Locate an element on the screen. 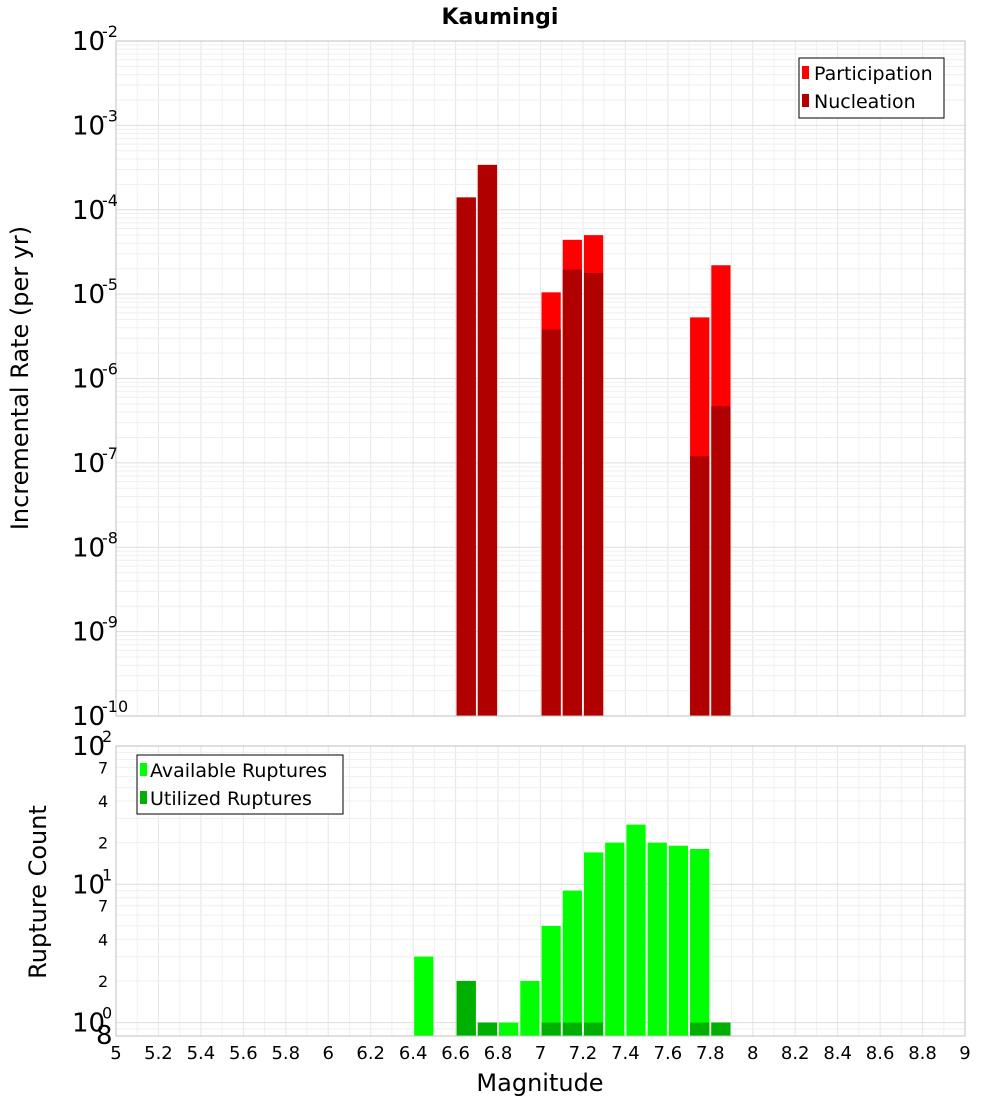 The image size is (1000, 1100). rate-legend: Participation Nucleation is located at coordinates (871, 88).